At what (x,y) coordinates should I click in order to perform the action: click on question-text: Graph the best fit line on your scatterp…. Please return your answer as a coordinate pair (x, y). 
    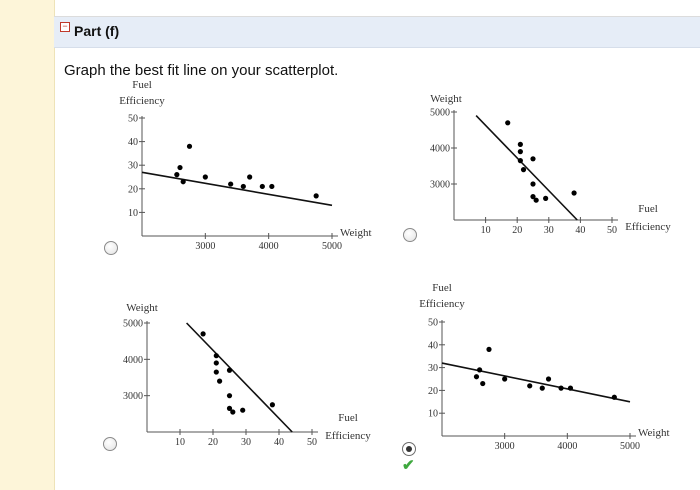
    Looking at the image, I should click on (201, 70).